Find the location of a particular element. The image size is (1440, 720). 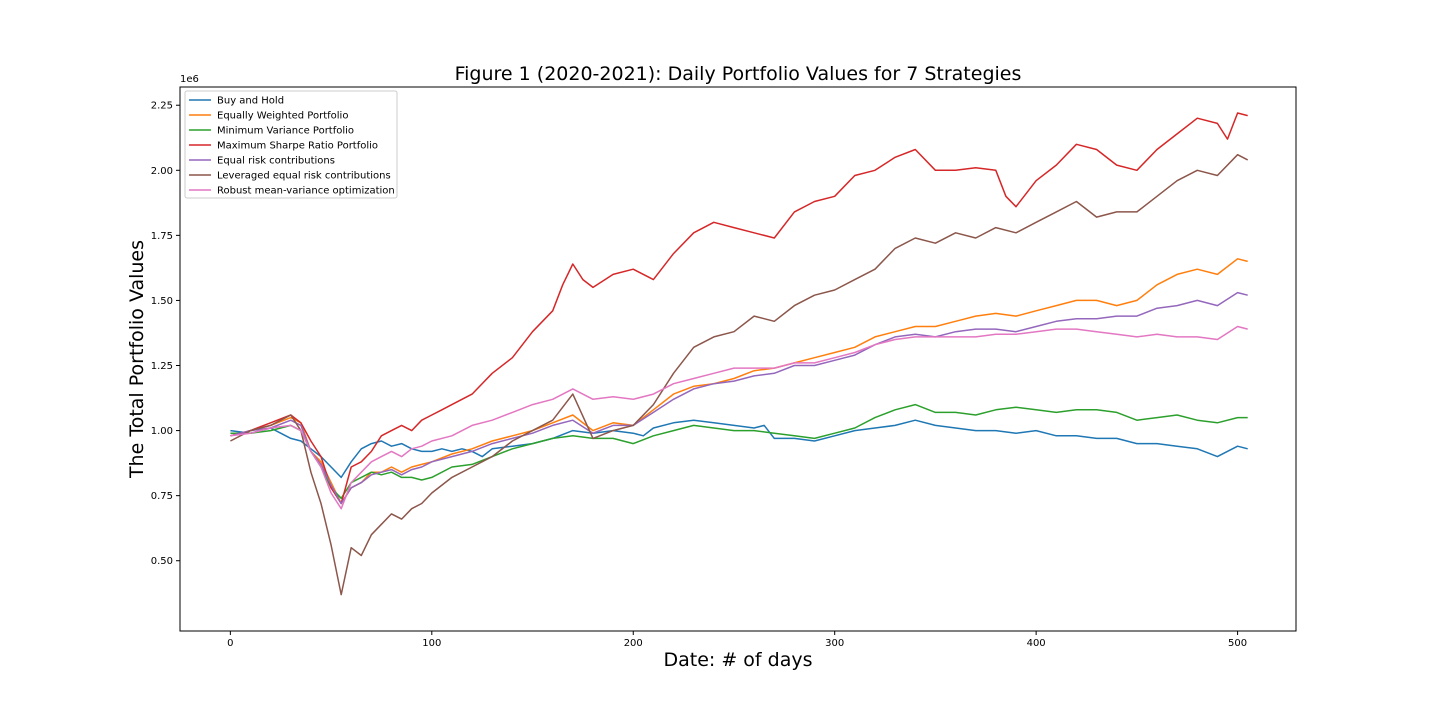

y-tick-label: 0.50 is located at coordinates (162, 561).